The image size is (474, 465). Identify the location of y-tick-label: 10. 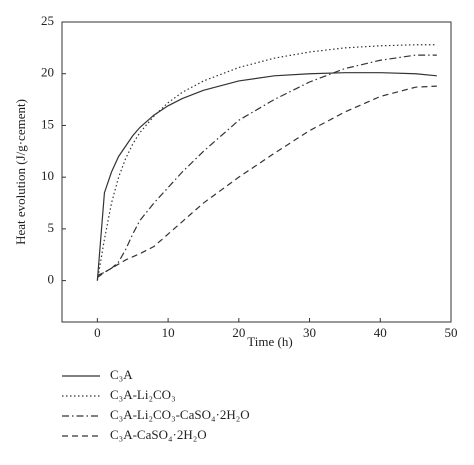
(47, 175).